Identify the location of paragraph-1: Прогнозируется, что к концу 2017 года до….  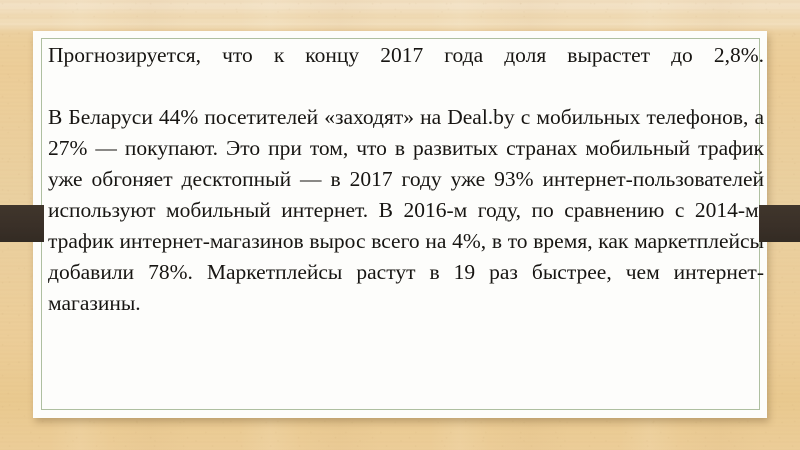
(406, 55).